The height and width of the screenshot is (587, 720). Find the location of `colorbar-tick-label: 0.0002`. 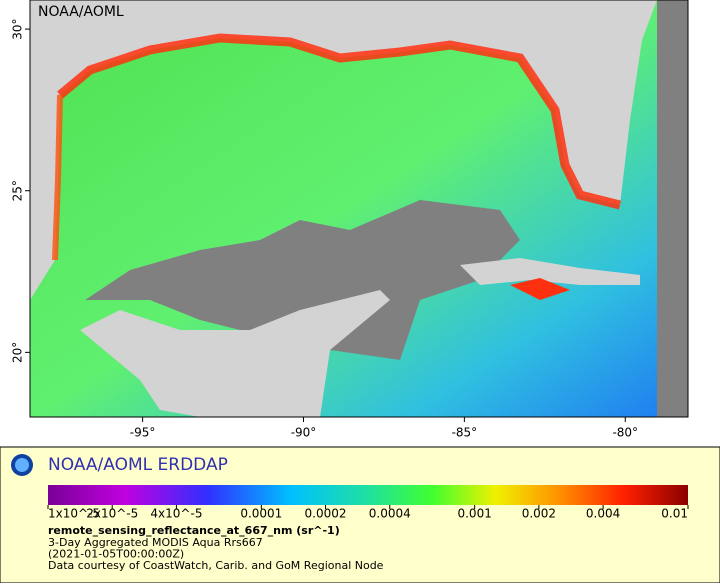

colorbar-tick-label: 0.0002 is located at coordinates (326, 514).